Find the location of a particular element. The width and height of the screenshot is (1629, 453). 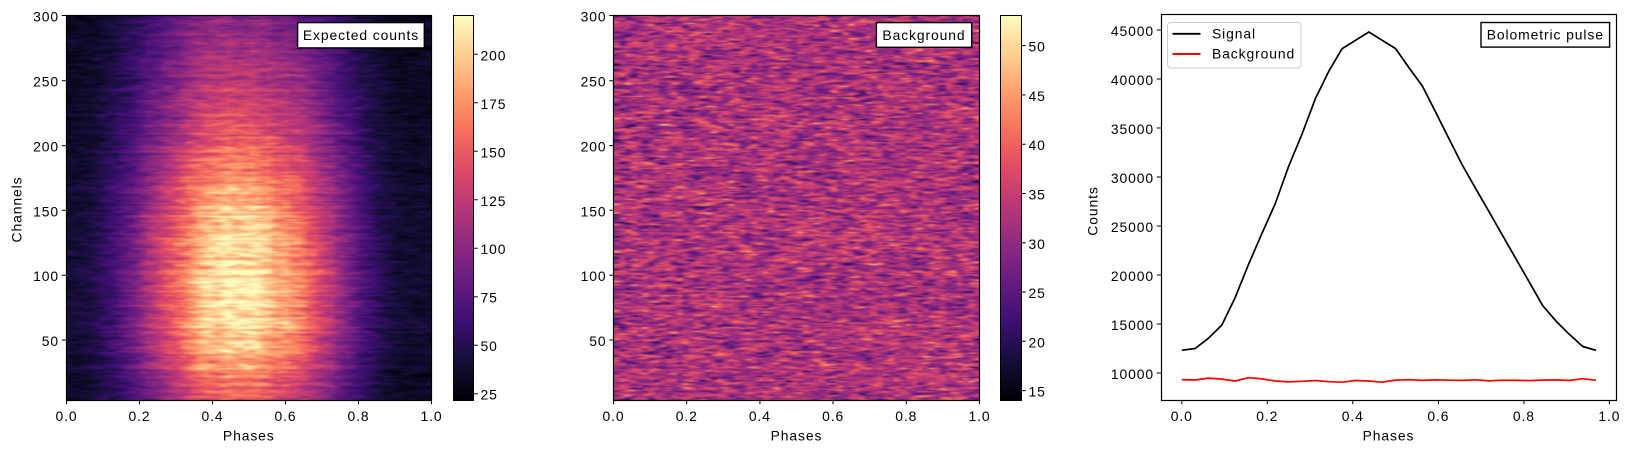

svg-text: Bolometric pulse is located at coordinates (1545, 35).